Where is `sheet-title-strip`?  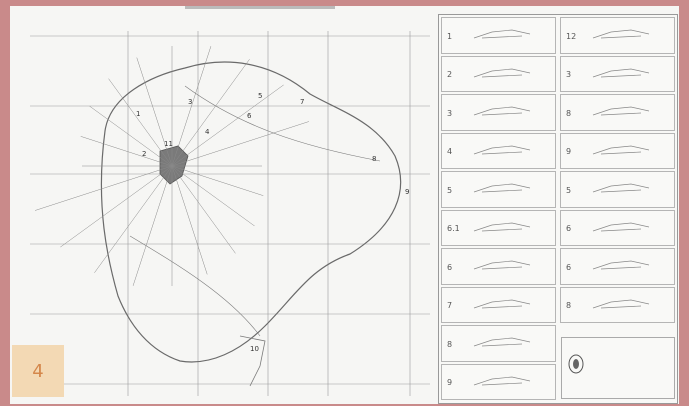 sheet-title-strip is located at coordinates (260, 7).